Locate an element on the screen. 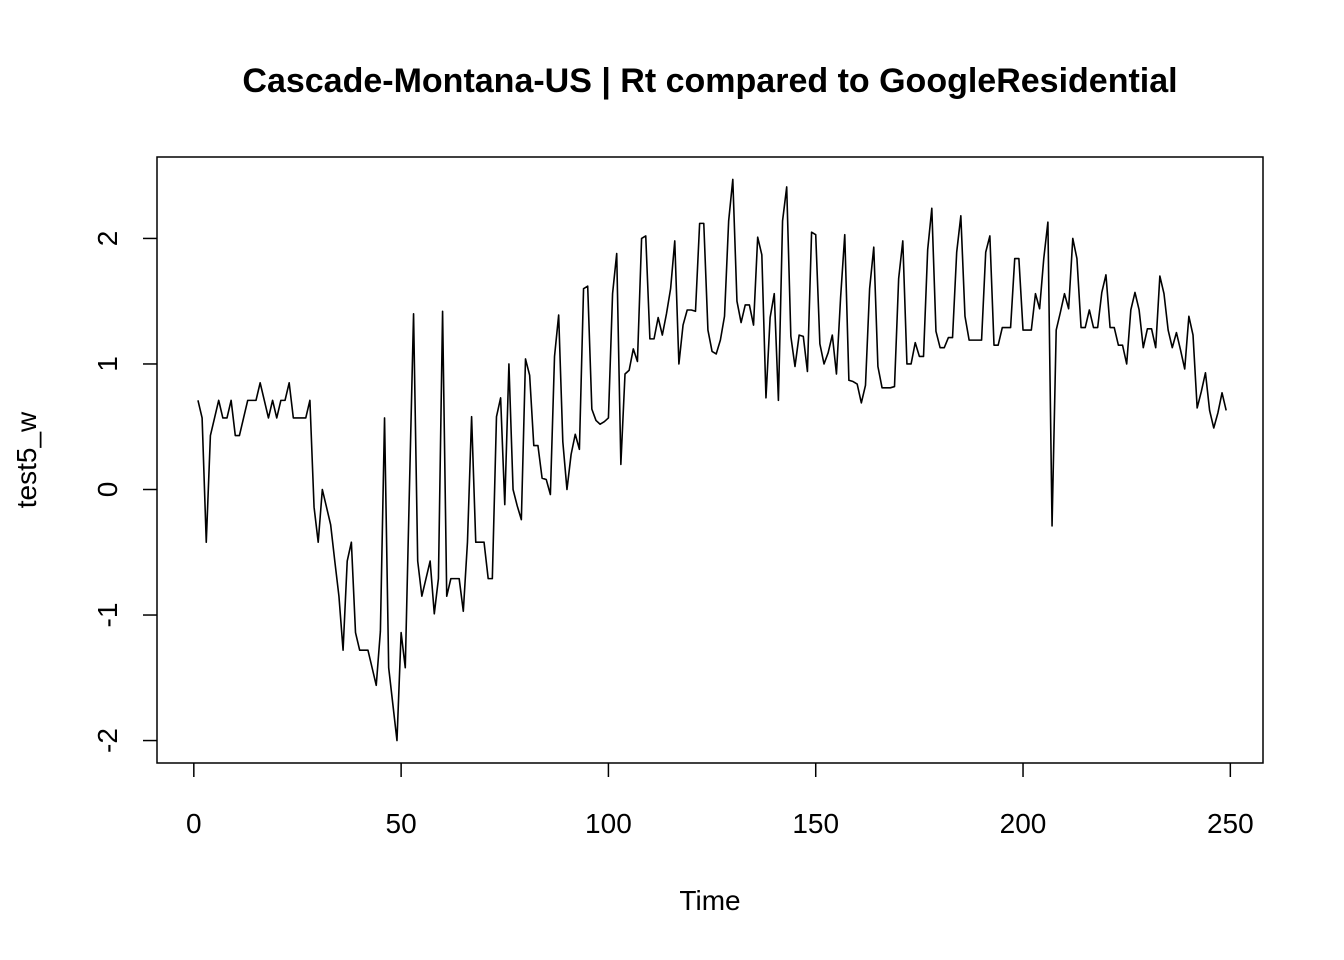 This screenshot has width=1344, height=960. y-tick-label: -2 is located at coordinates (107, 740).